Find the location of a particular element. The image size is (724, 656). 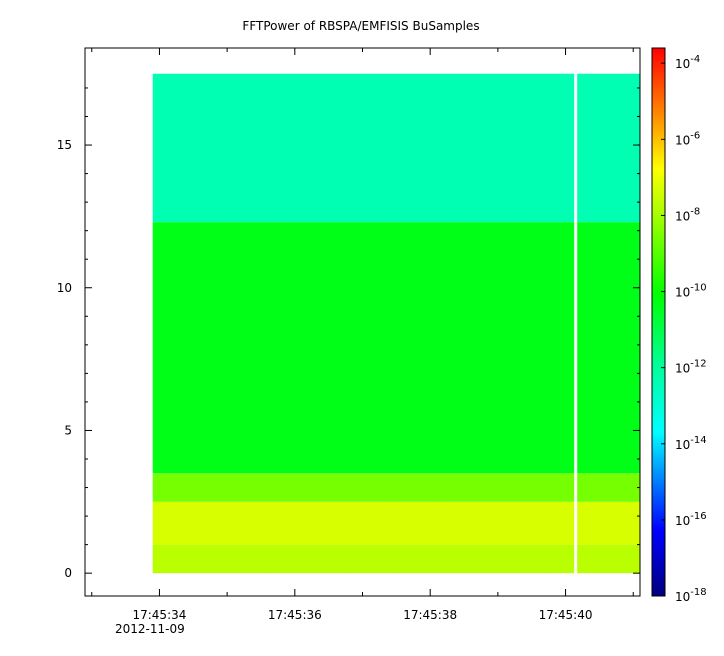

colorbar-tick-label: 10⁻¹⁴ is located at coordinates (691, 443).